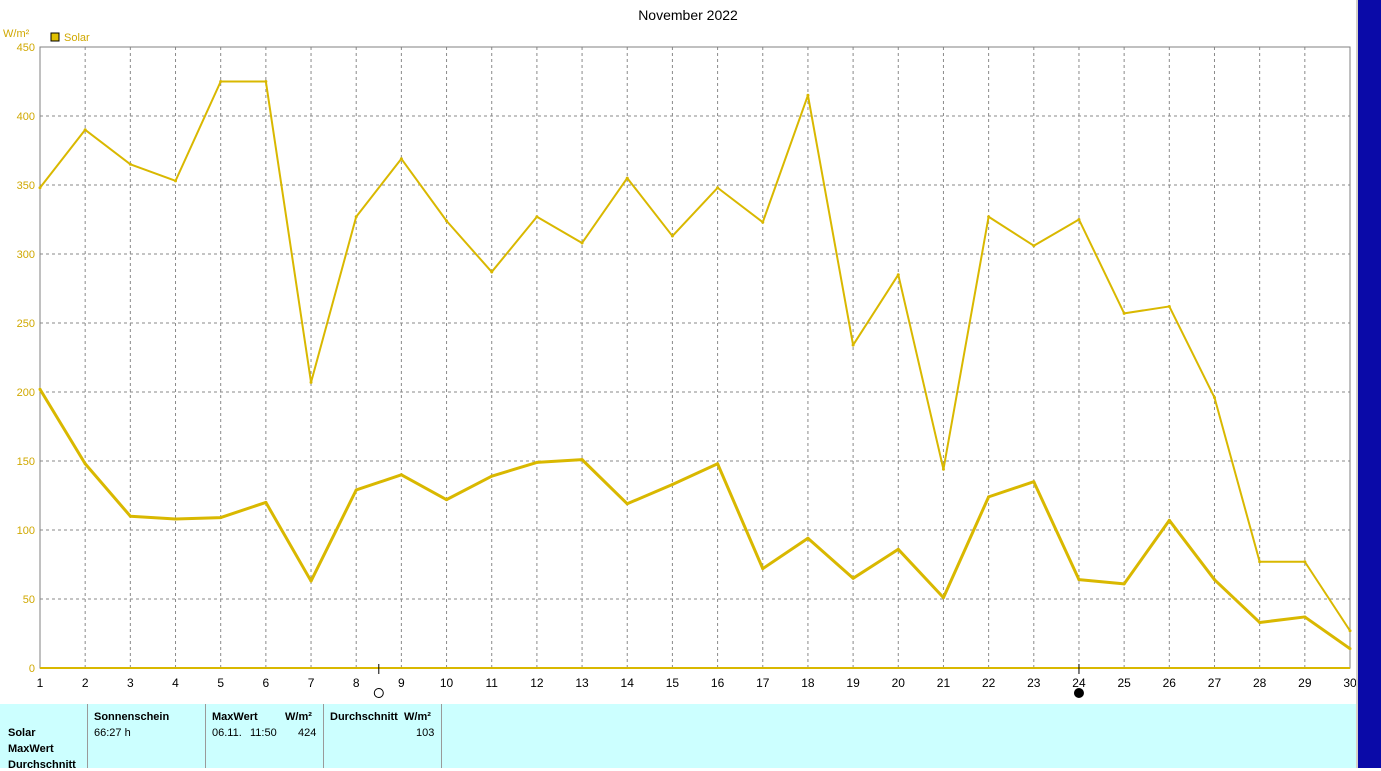 The width and height of the screenshot is (1381, 771). What do you see at coordinates (26, 324) in the screenshot?
I see `y-tick-label: 250` at bounding box center [26, 324].